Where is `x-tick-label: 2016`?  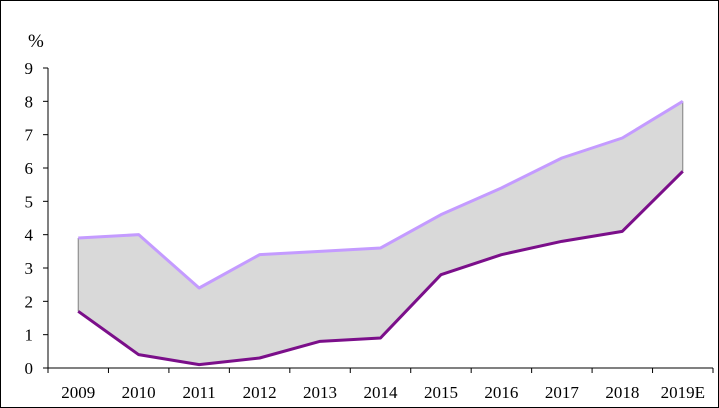
x-tick-label: 2016 is located at coordinates (501, 392).